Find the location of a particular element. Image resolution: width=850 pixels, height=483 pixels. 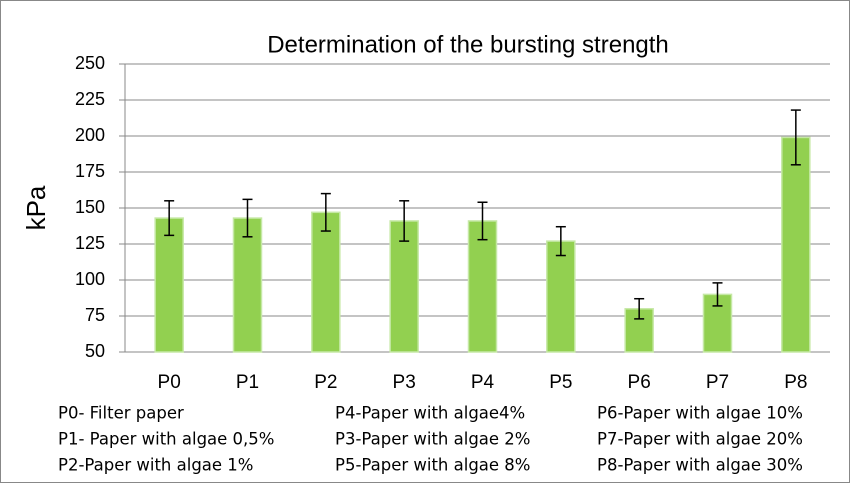

y-tick-label: 225 is located at coordinates (90, 99).